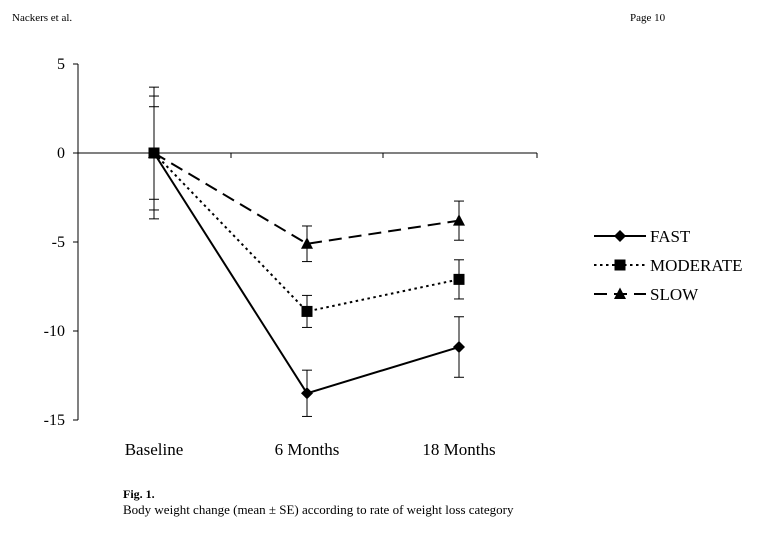 The height and width of the screenshot is (543, 766). I want to click on x-tick-label: 6 Months, so click(307, 449).